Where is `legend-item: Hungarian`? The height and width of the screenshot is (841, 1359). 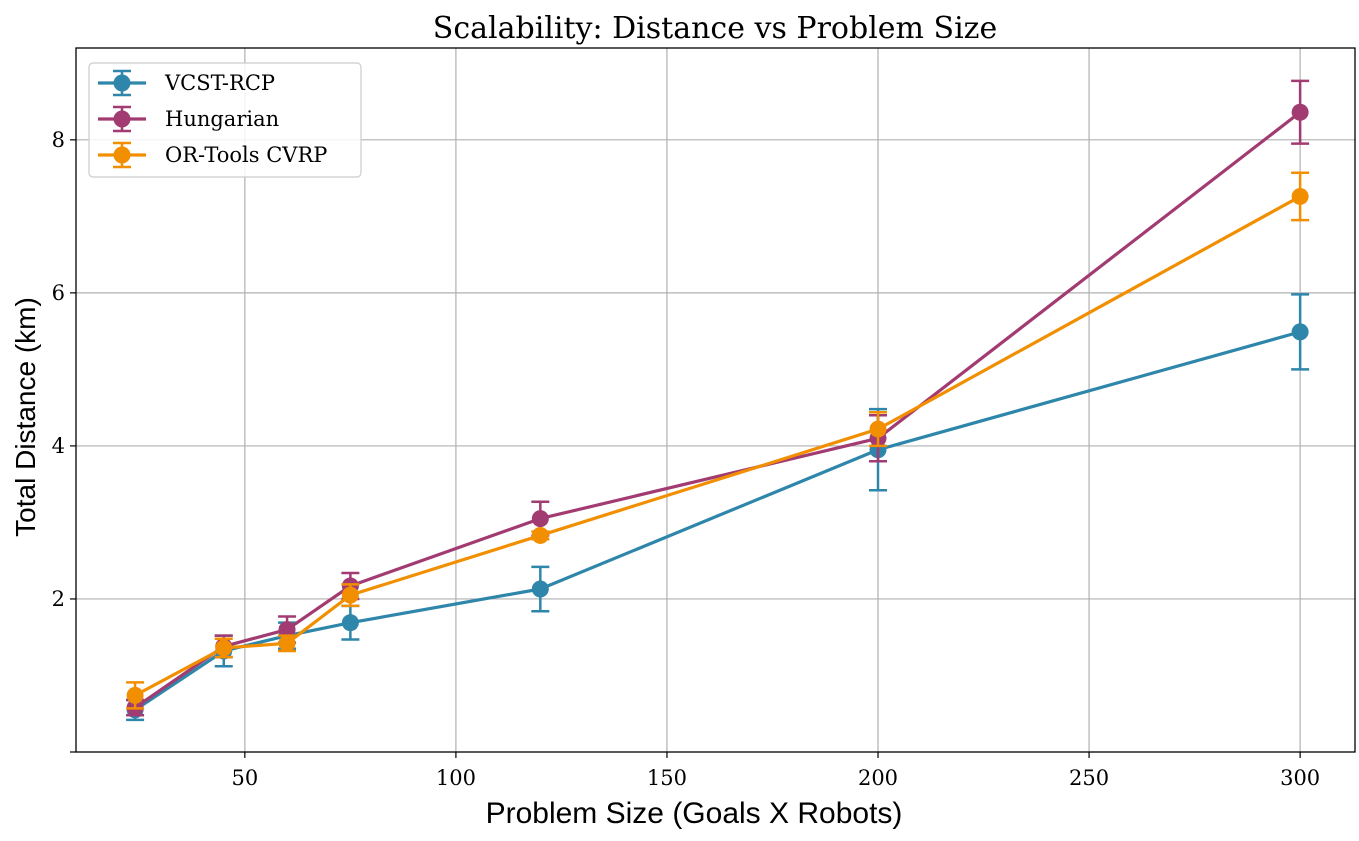 legend-item: Hungarian is located at coordinates (188, 119).